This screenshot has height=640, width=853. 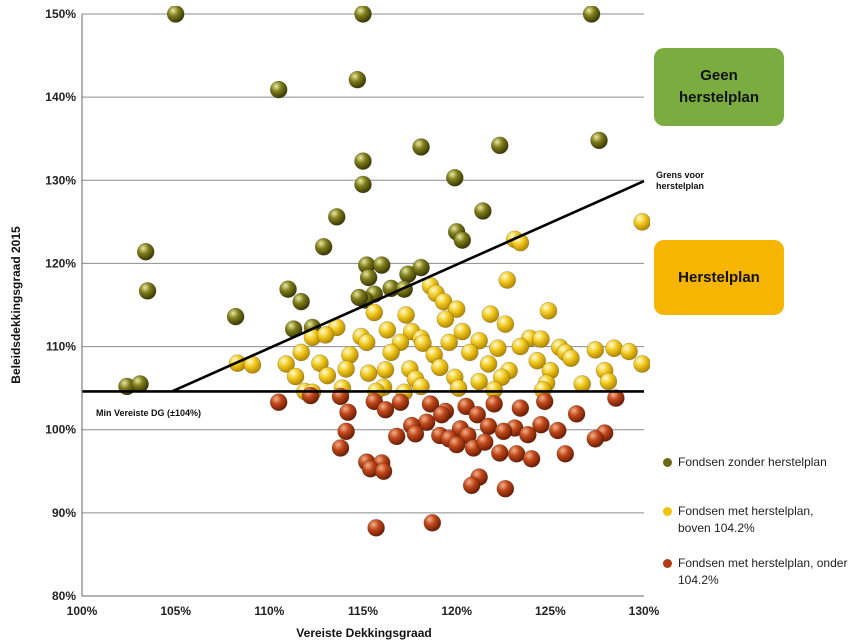 What do you see at coordinates (60, 180) in the screenshot?
I see `y-tick-label: 130%` at bounding box center [60, 180].